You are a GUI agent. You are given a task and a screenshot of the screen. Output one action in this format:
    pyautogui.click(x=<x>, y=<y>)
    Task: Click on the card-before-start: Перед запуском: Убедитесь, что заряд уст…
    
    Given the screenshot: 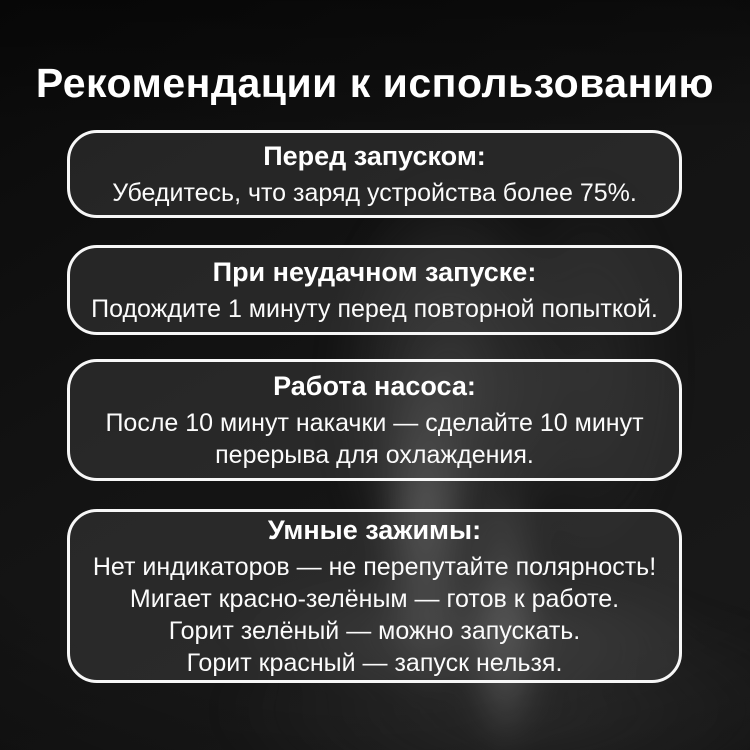 What is the action you would take?
    pyautogui.click(x=374, y=174)
    